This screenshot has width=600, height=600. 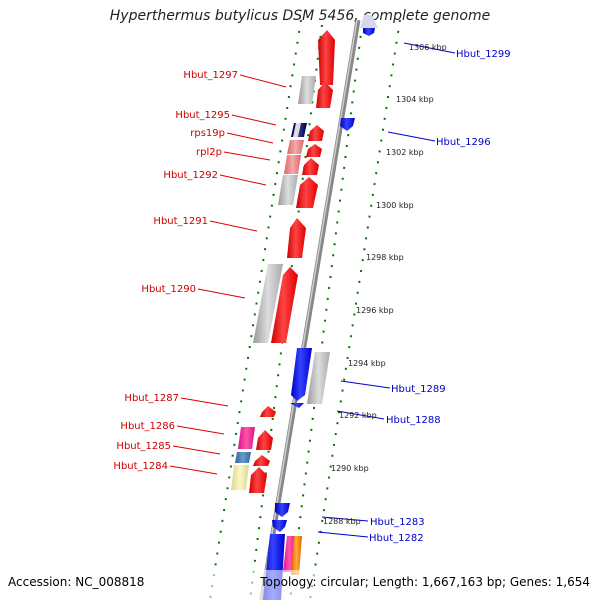 I want to click on label-hbut-1296: Hbut_1296, so click(x=463, y=142).